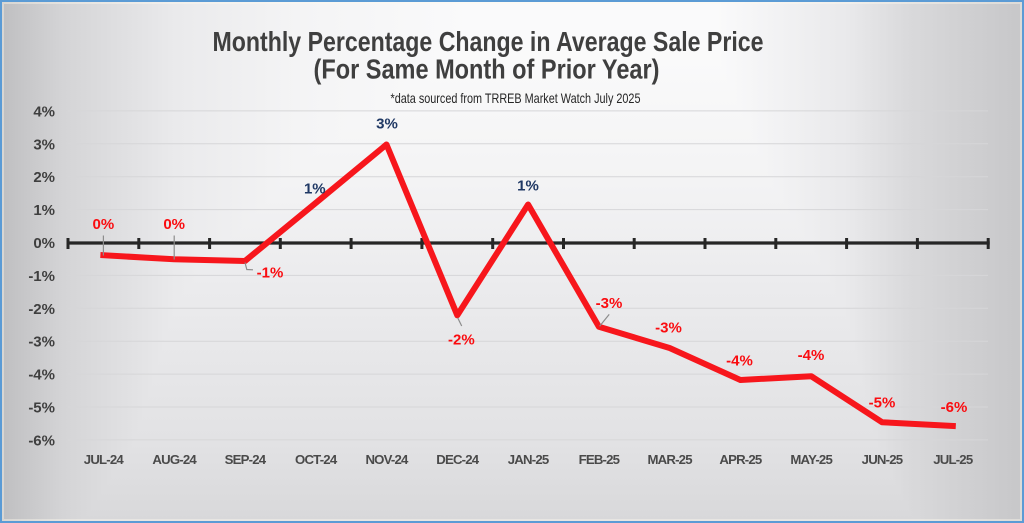 The image size is (1024, 523). What do you see at coordinates (811, 459) in the screenshot?
I see `svg-text: MAY-25` at bounding box center [811, 459].